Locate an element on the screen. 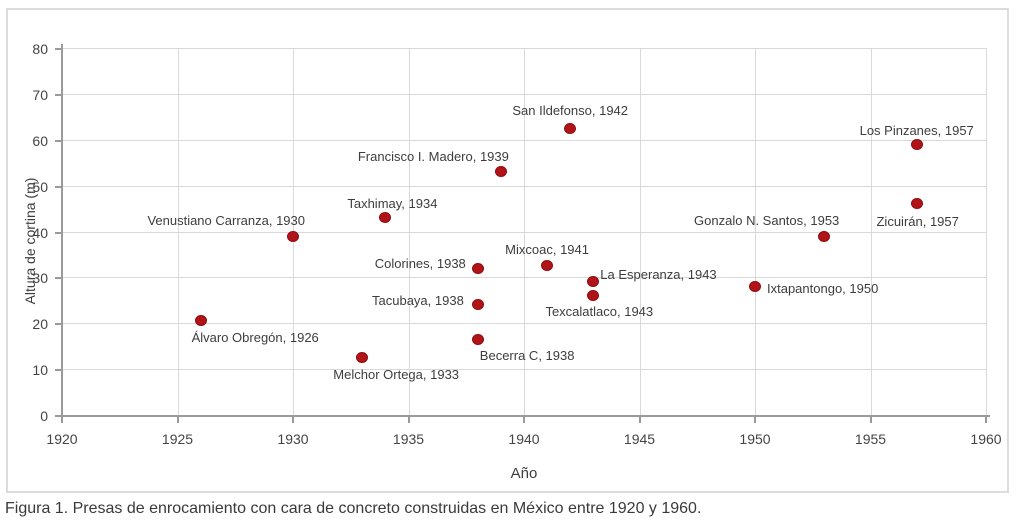  x-tick-label: 1920 is located at coordinates (62, 439).